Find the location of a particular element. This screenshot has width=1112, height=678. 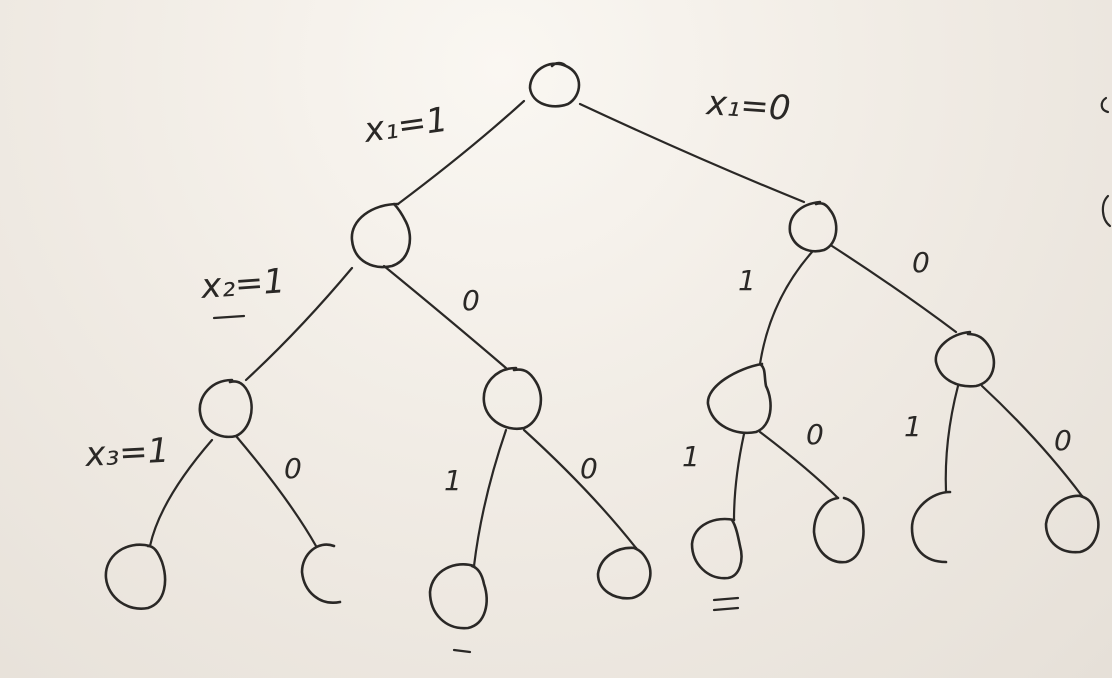

label-x3-equals-1: x₃=1 is located at coordinates (126, 453).